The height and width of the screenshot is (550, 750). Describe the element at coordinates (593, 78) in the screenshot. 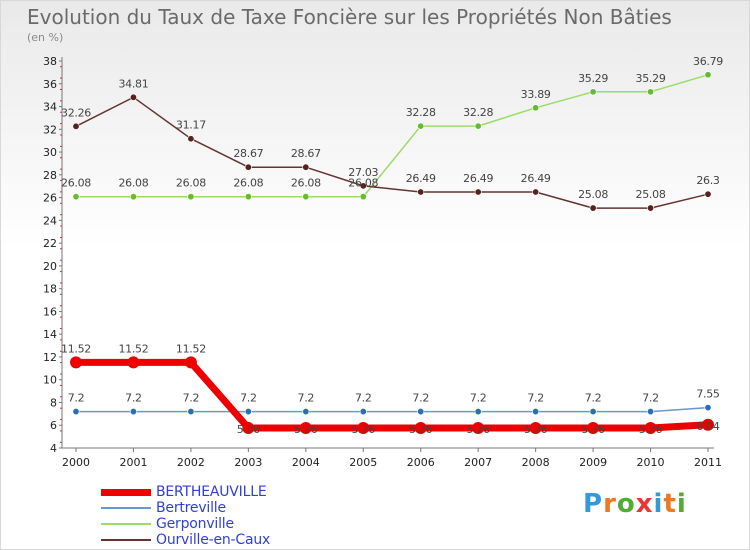

I see `data-label-gerponville: 35.29` at that location.